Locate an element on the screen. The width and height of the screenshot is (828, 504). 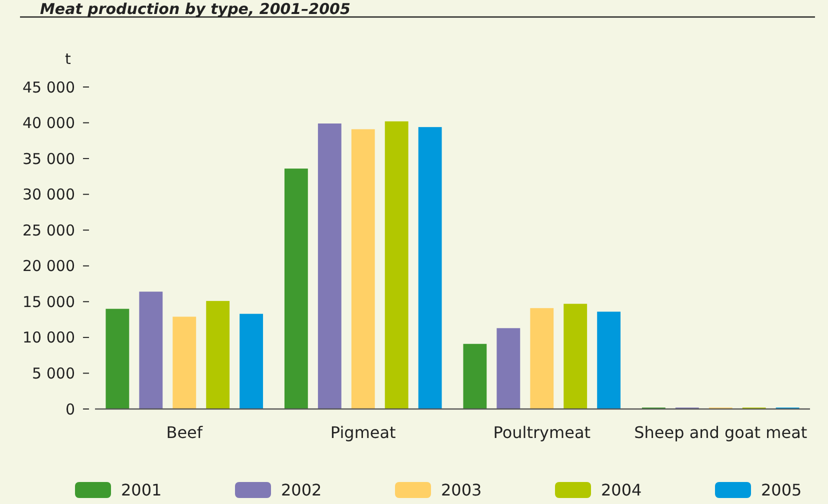
legend-label: 2004 is located at coordinates (621, 490).